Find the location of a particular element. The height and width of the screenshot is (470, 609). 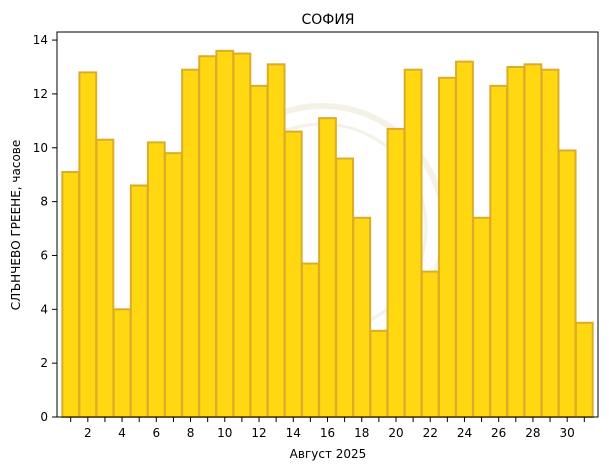

x-axis-label: Август 2025 is located at coordinates (328, 454).